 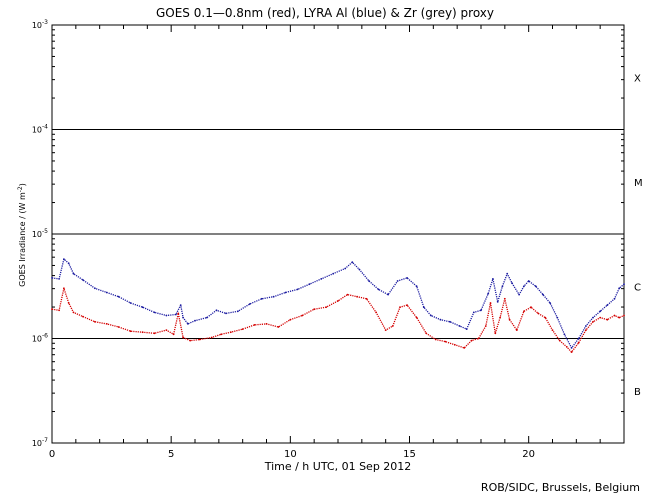 What do you see at coordinates (22, 184) in the screenshot?
I see `y-axis-label-end: )` at bounding box center [22, 184].